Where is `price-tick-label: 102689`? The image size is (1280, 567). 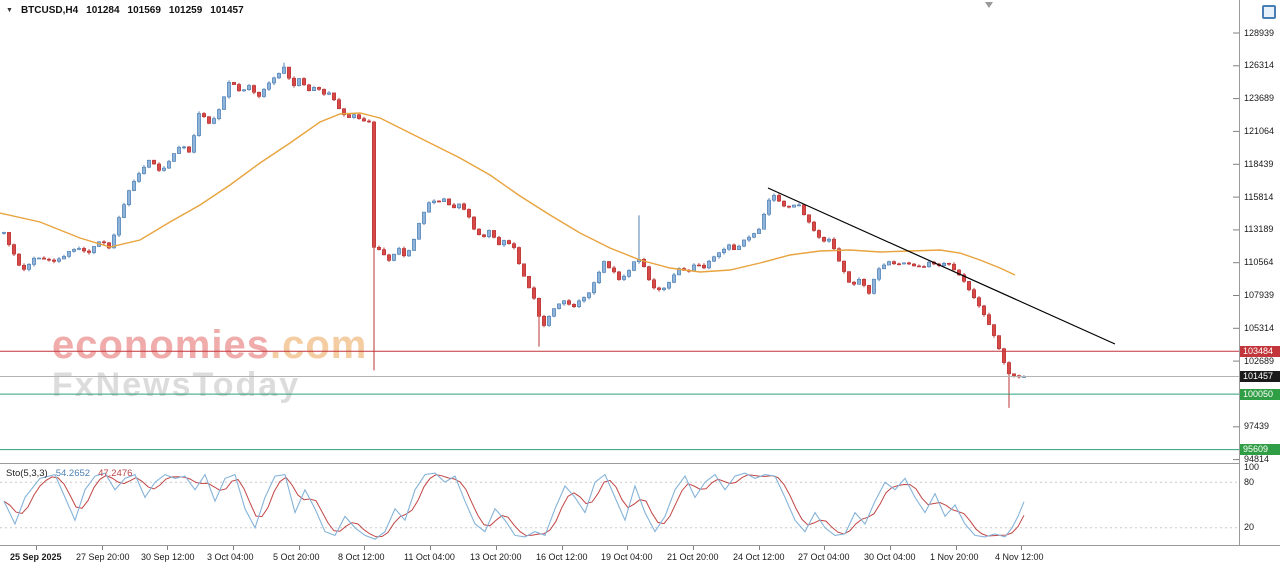 price-tick-label: 102689 is located at coordinates (1259, 360).